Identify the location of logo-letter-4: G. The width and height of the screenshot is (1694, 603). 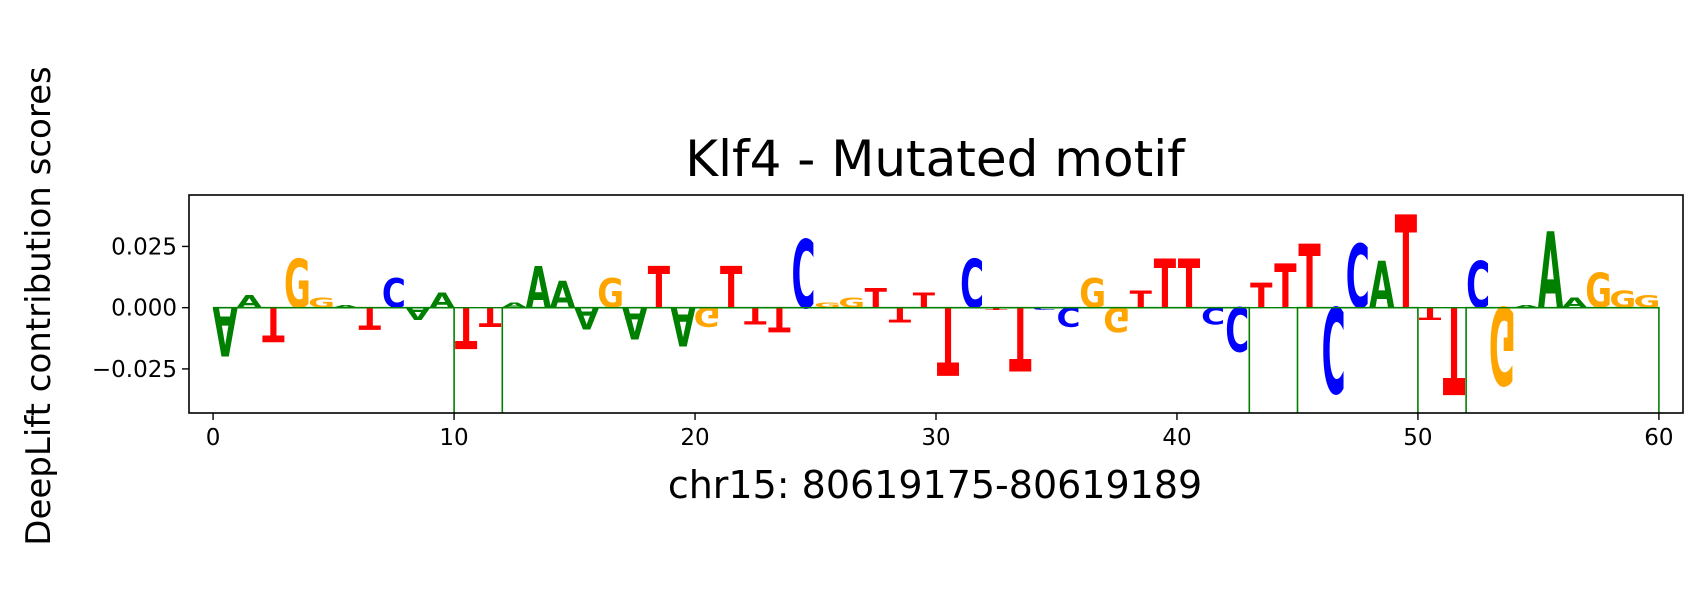
(321, 303).